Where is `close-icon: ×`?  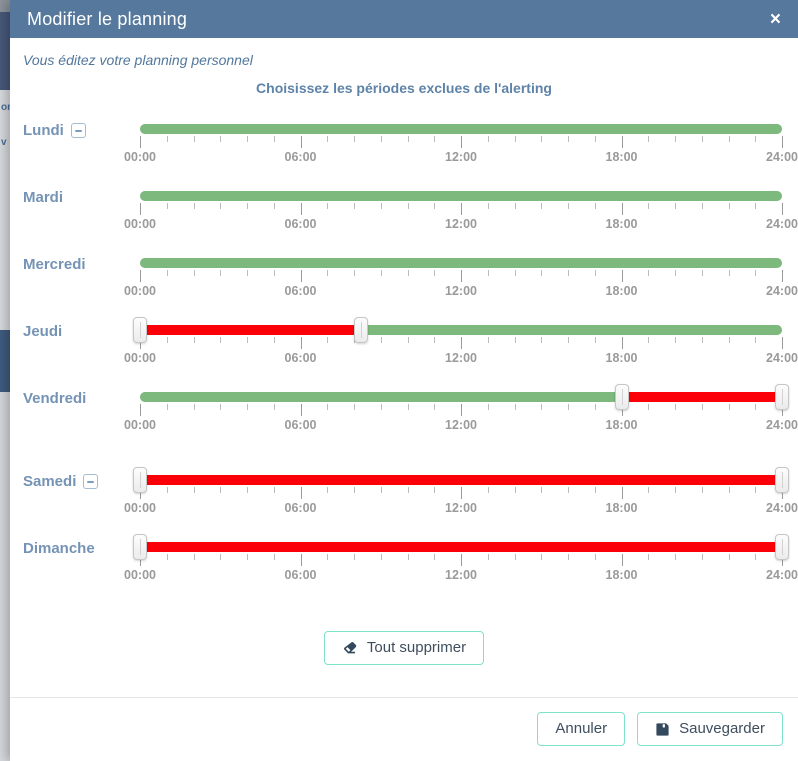
close-icon: × is located at coordinates (775, 19).